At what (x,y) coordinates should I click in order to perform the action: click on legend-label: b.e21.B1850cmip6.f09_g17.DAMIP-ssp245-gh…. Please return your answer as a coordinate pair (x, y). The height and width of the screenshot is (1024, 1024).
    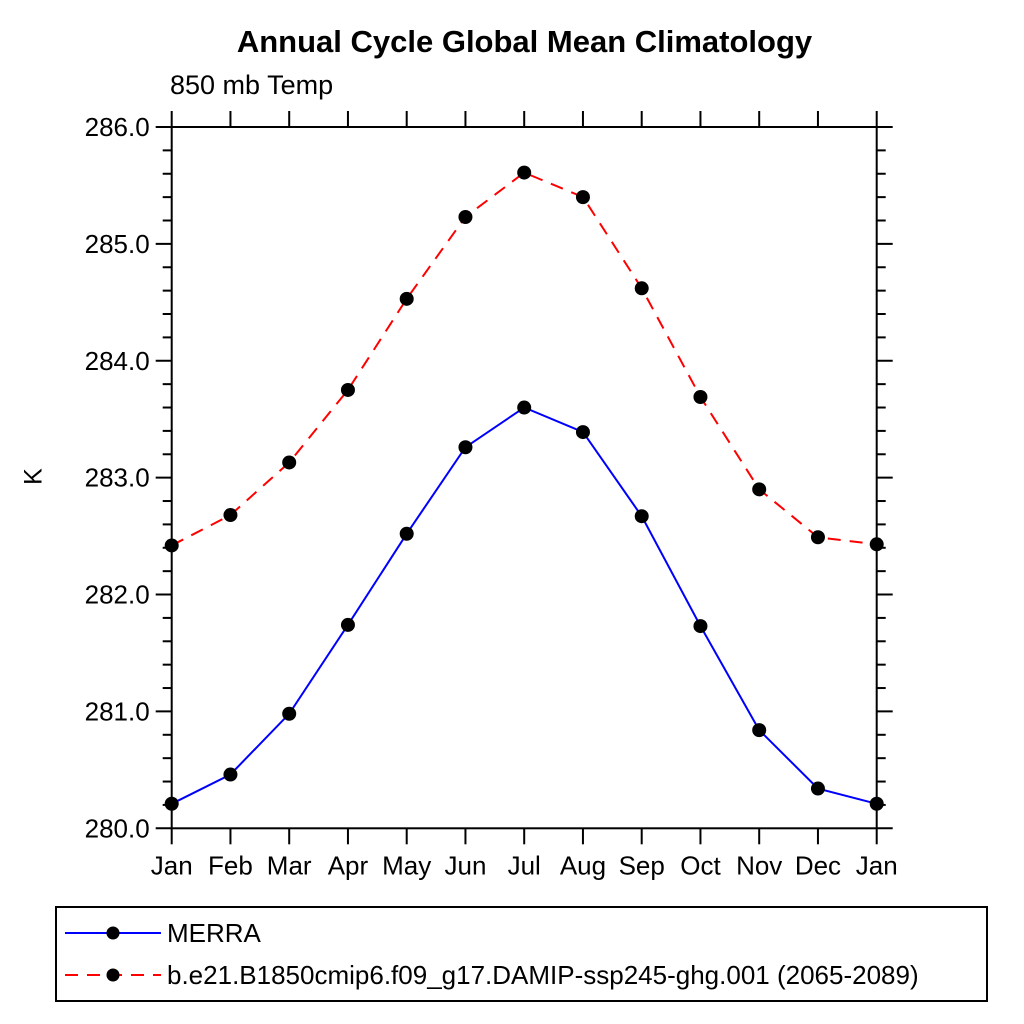
    Looking at the image, I should click on (543, 974).